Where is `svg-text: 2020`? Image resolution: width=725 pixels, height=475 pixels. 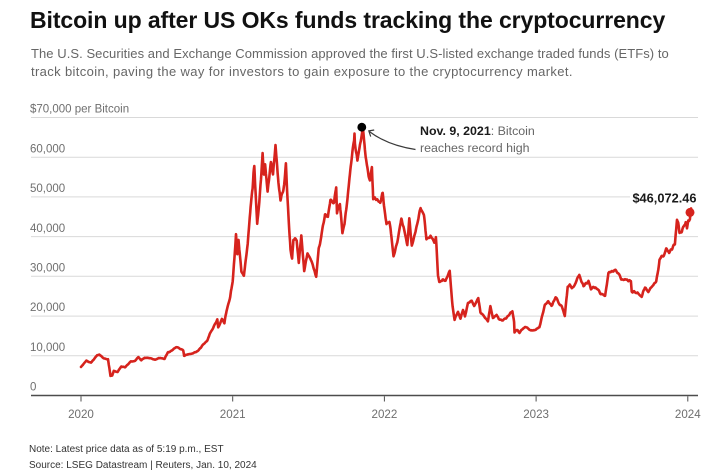
svg-text: 2020 is located at coordinates (81, 414).